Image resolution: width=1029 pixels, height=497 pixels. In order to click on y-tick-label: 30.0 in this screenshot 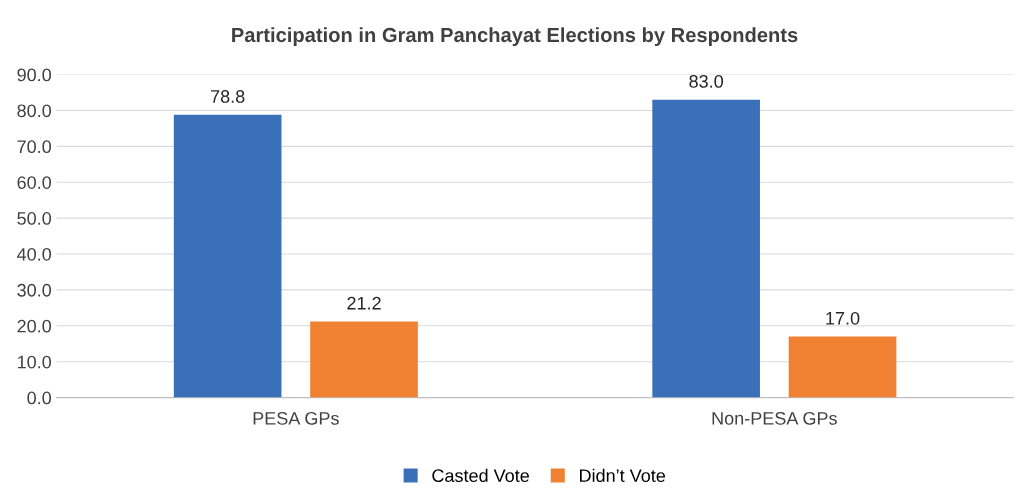, I will do `click(34, 290)`.